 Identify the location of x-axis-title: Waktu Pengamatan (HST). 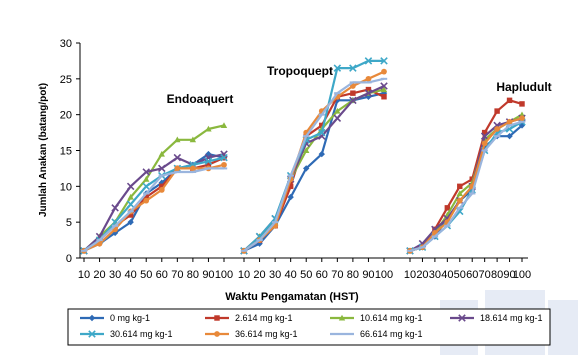
(292, 297).